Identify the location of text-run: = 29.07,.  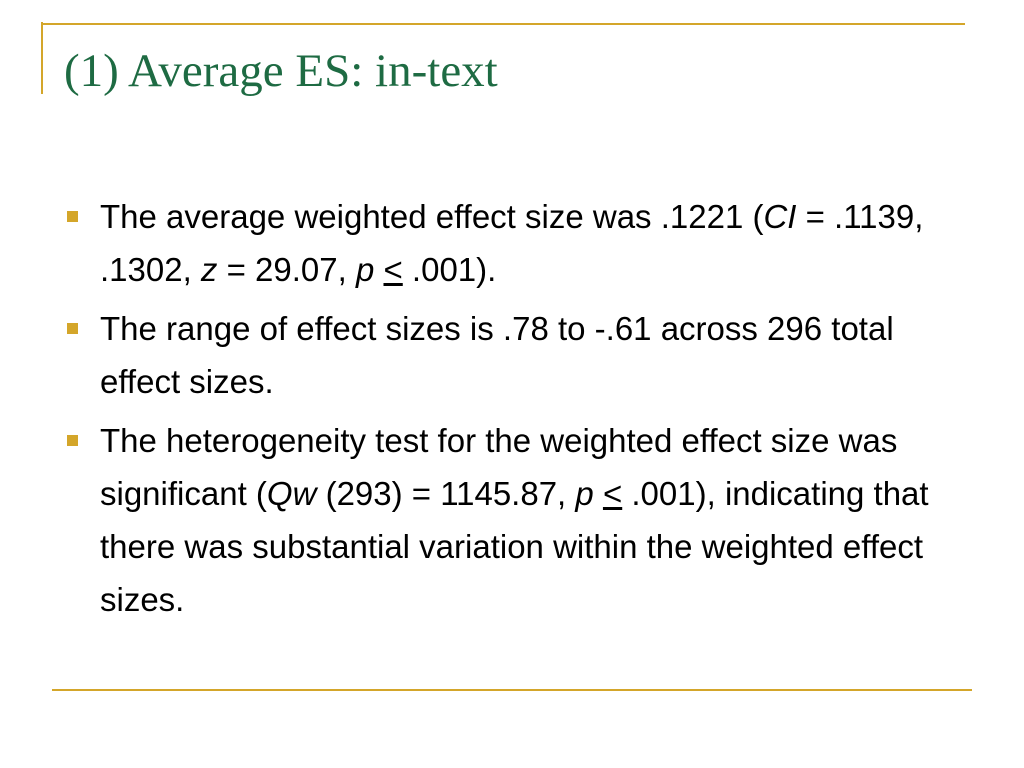
(286, 269).